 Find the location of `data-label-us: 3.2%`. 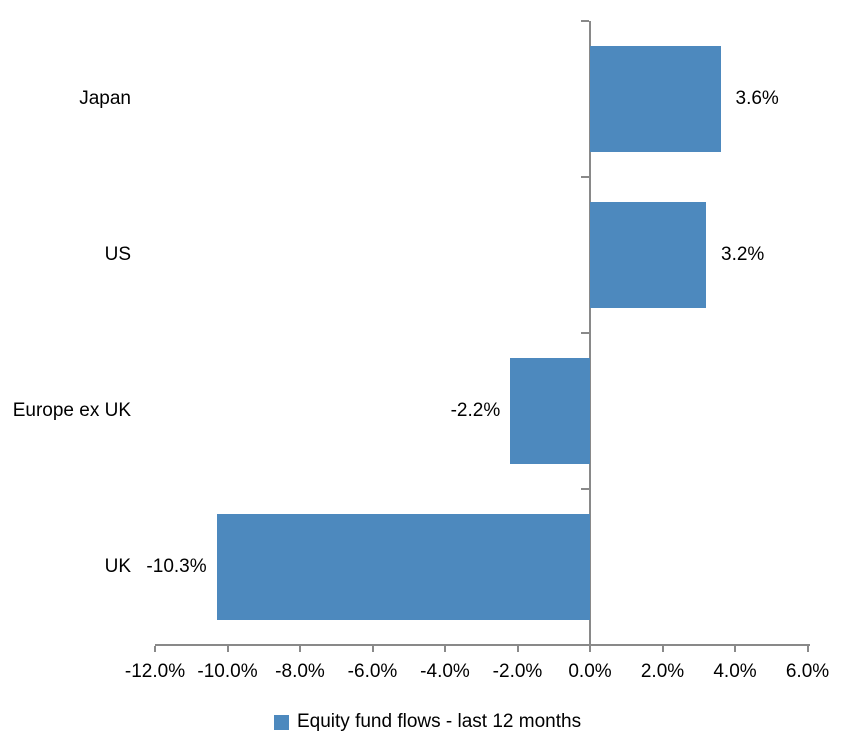

data-label-us: 3.2% is located at coordinates (743, 254).